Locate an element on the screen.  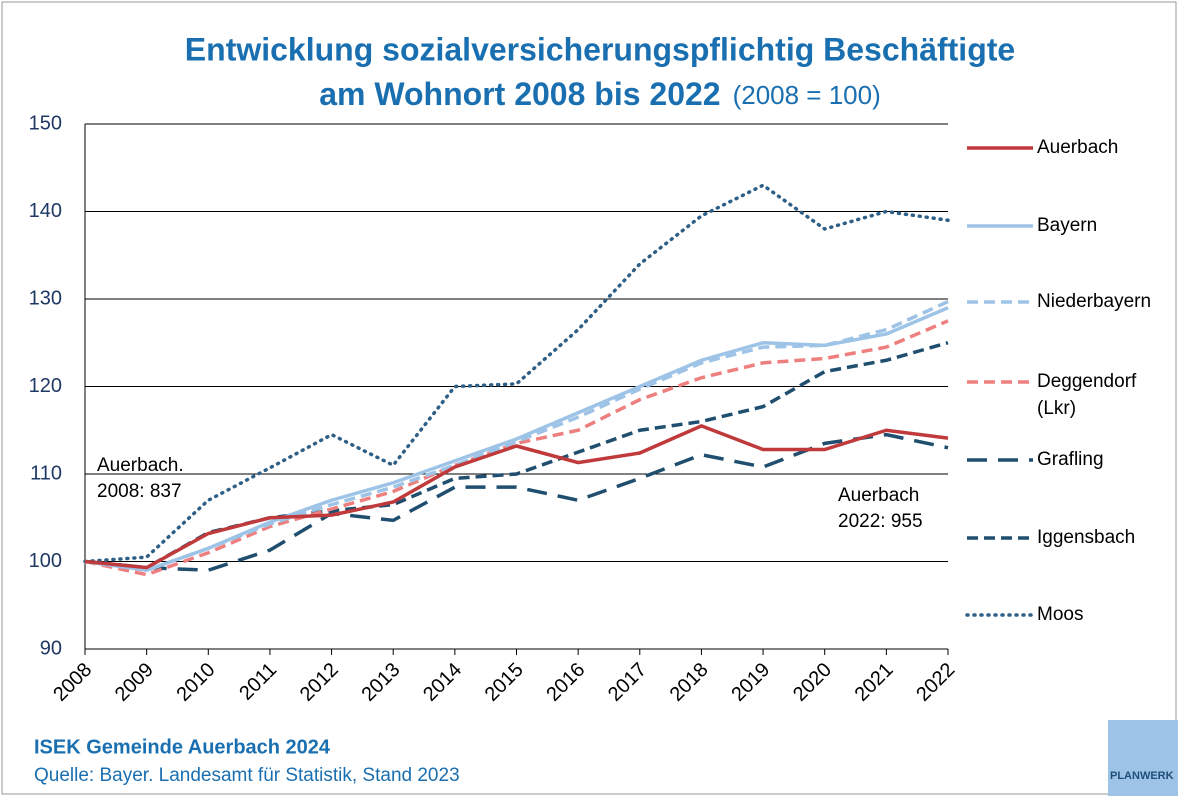
legend-label: Deggendorf (Lkr) is located at coordinates (1087, 395).